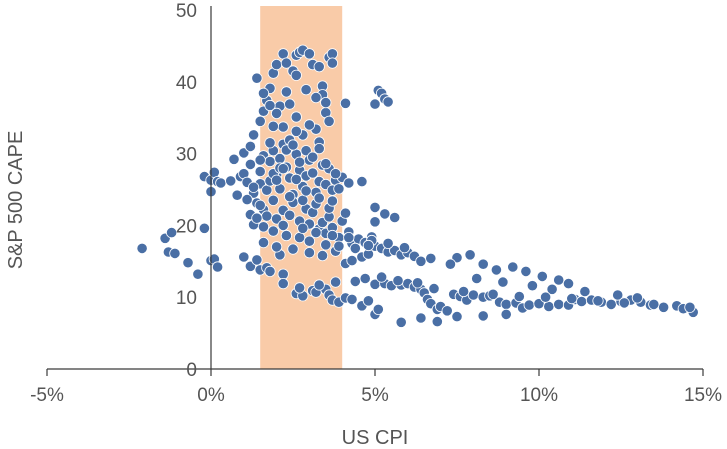 Image resolution: width=727 pixels, height=449 pixels. I want to click on x-tick-label: 15%, so click(703, 395).